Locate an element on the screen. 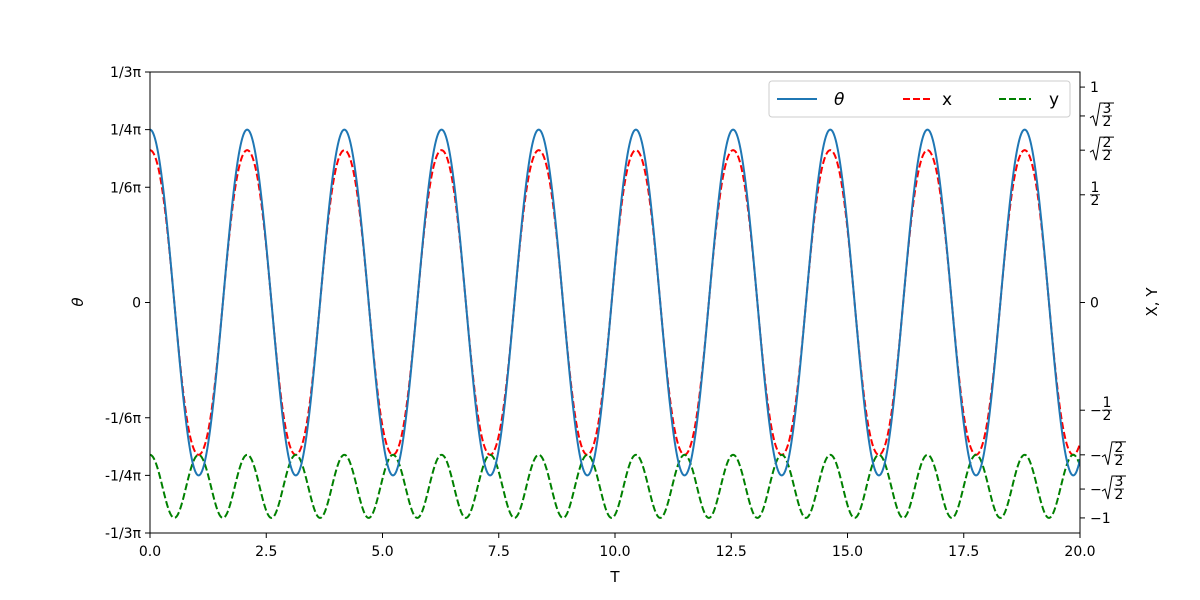 The image size is (1200, 600). legend-label-theta: θ is located at coordinates (839, 100).